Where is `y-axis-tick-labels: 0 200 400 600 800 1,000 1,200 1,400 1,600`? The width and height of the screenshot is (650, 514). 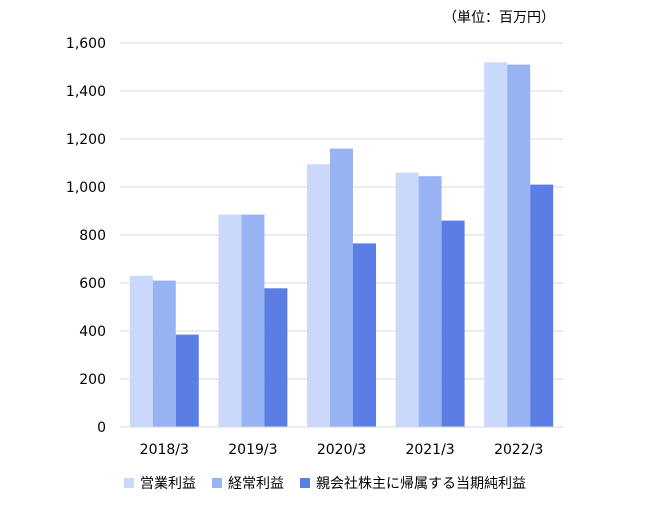 y-axis-tick-labels: 0 200 400 600 800 1,000 1,200 1,400 1,600 is located at coordinates (86, 236).